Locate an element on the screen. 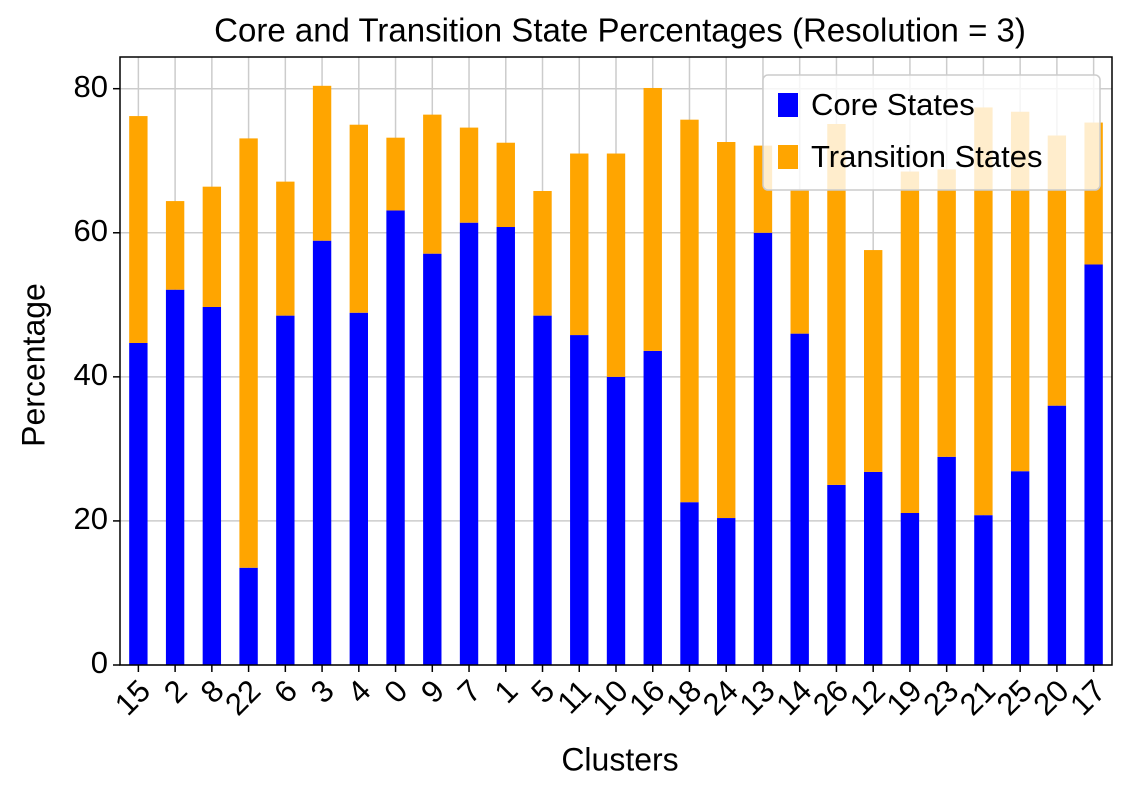 The image size is (1145, 798). x-tick-label: 6 is located at coordinates (285, 691).